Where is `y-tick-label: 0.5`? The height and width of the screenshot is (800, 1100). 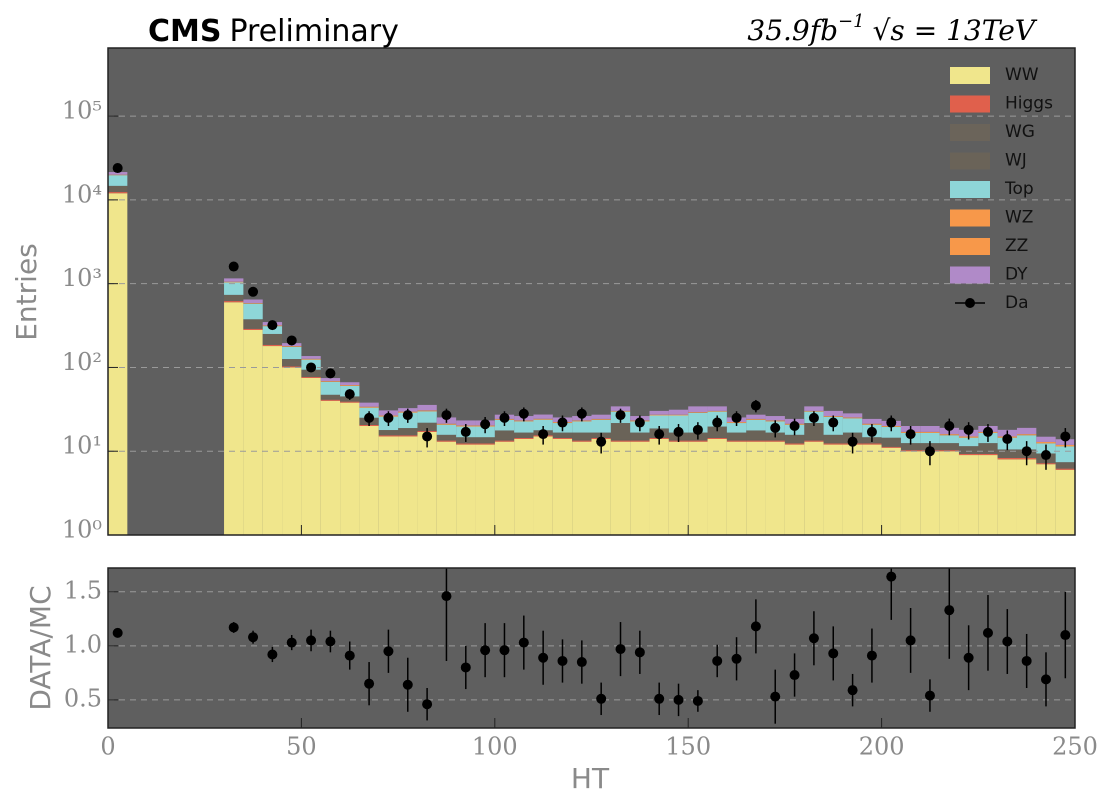
y-tick-label: 0.5 is located at coordinates (83, 698).